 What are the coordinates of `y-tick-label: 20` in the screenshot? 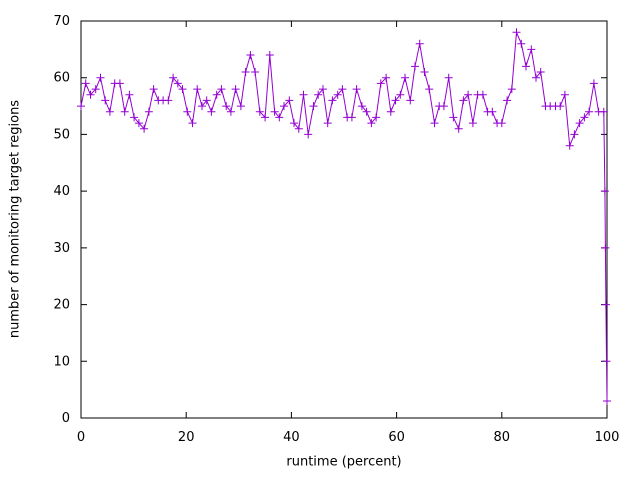 It's located at (61, 305).